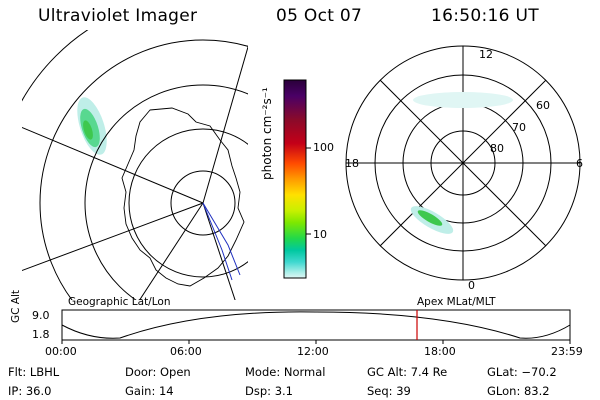 This screenshot has height=400, width=600. I want to click on xtick-0600: 06:00, so click(186, 351).